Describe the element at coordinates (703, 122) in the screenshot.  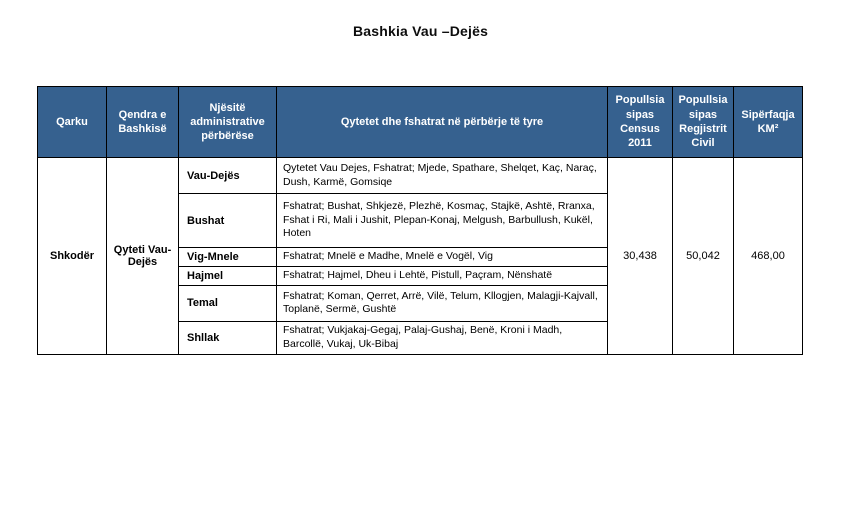
I see `header-popullsia-regjistrit-civil: Popullsia sipas Regjistrit Civil` at that location.